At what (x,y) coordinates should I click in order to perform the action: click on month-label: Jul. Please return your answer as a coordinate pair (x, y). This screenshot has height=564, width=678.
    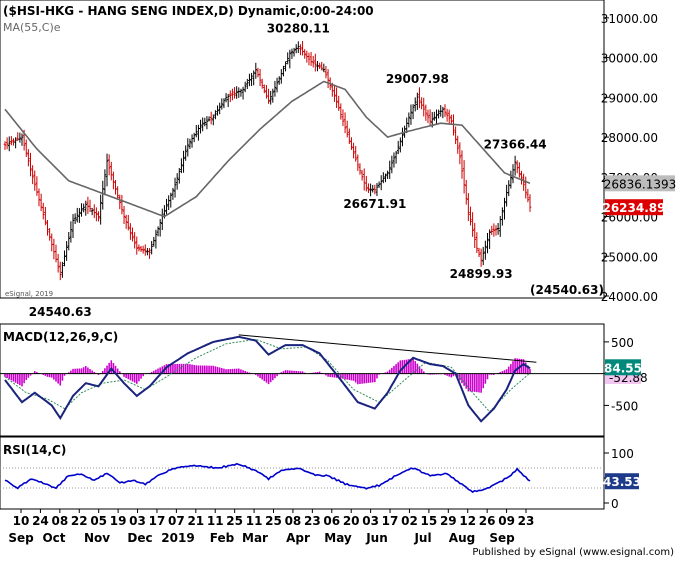
    Looking at the image, I should click on (422, 538).